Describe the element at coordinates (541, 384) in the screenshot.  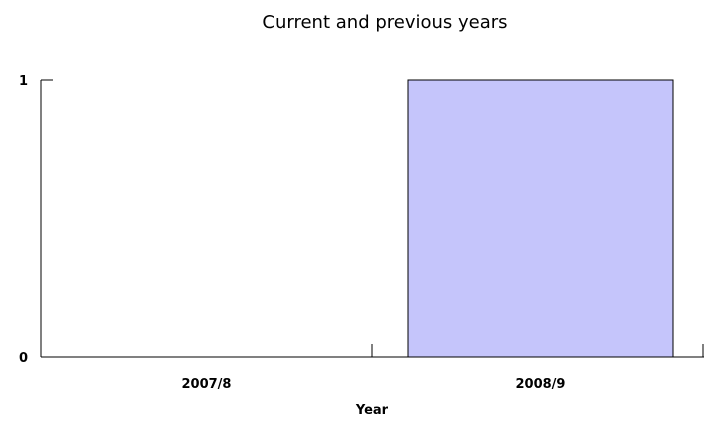
I see `x-tick-label-2008-9: 2008/9` at that location.